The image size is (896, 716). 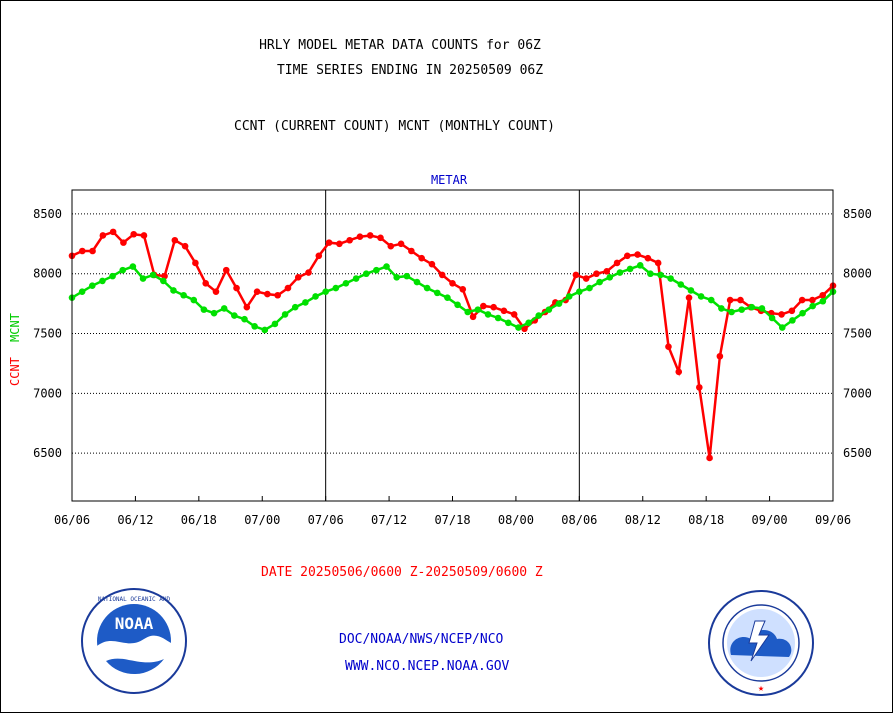 I want to click on mcnt-line, so click(x=452, y=297).